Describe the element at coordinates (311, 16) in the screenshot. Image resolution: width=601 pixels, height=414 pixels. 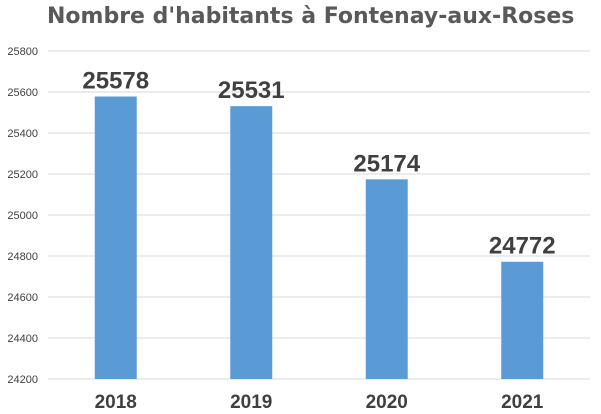
I see `chart-title: Nombre d'habitants à Fontenay-aux-Roses` at that location.